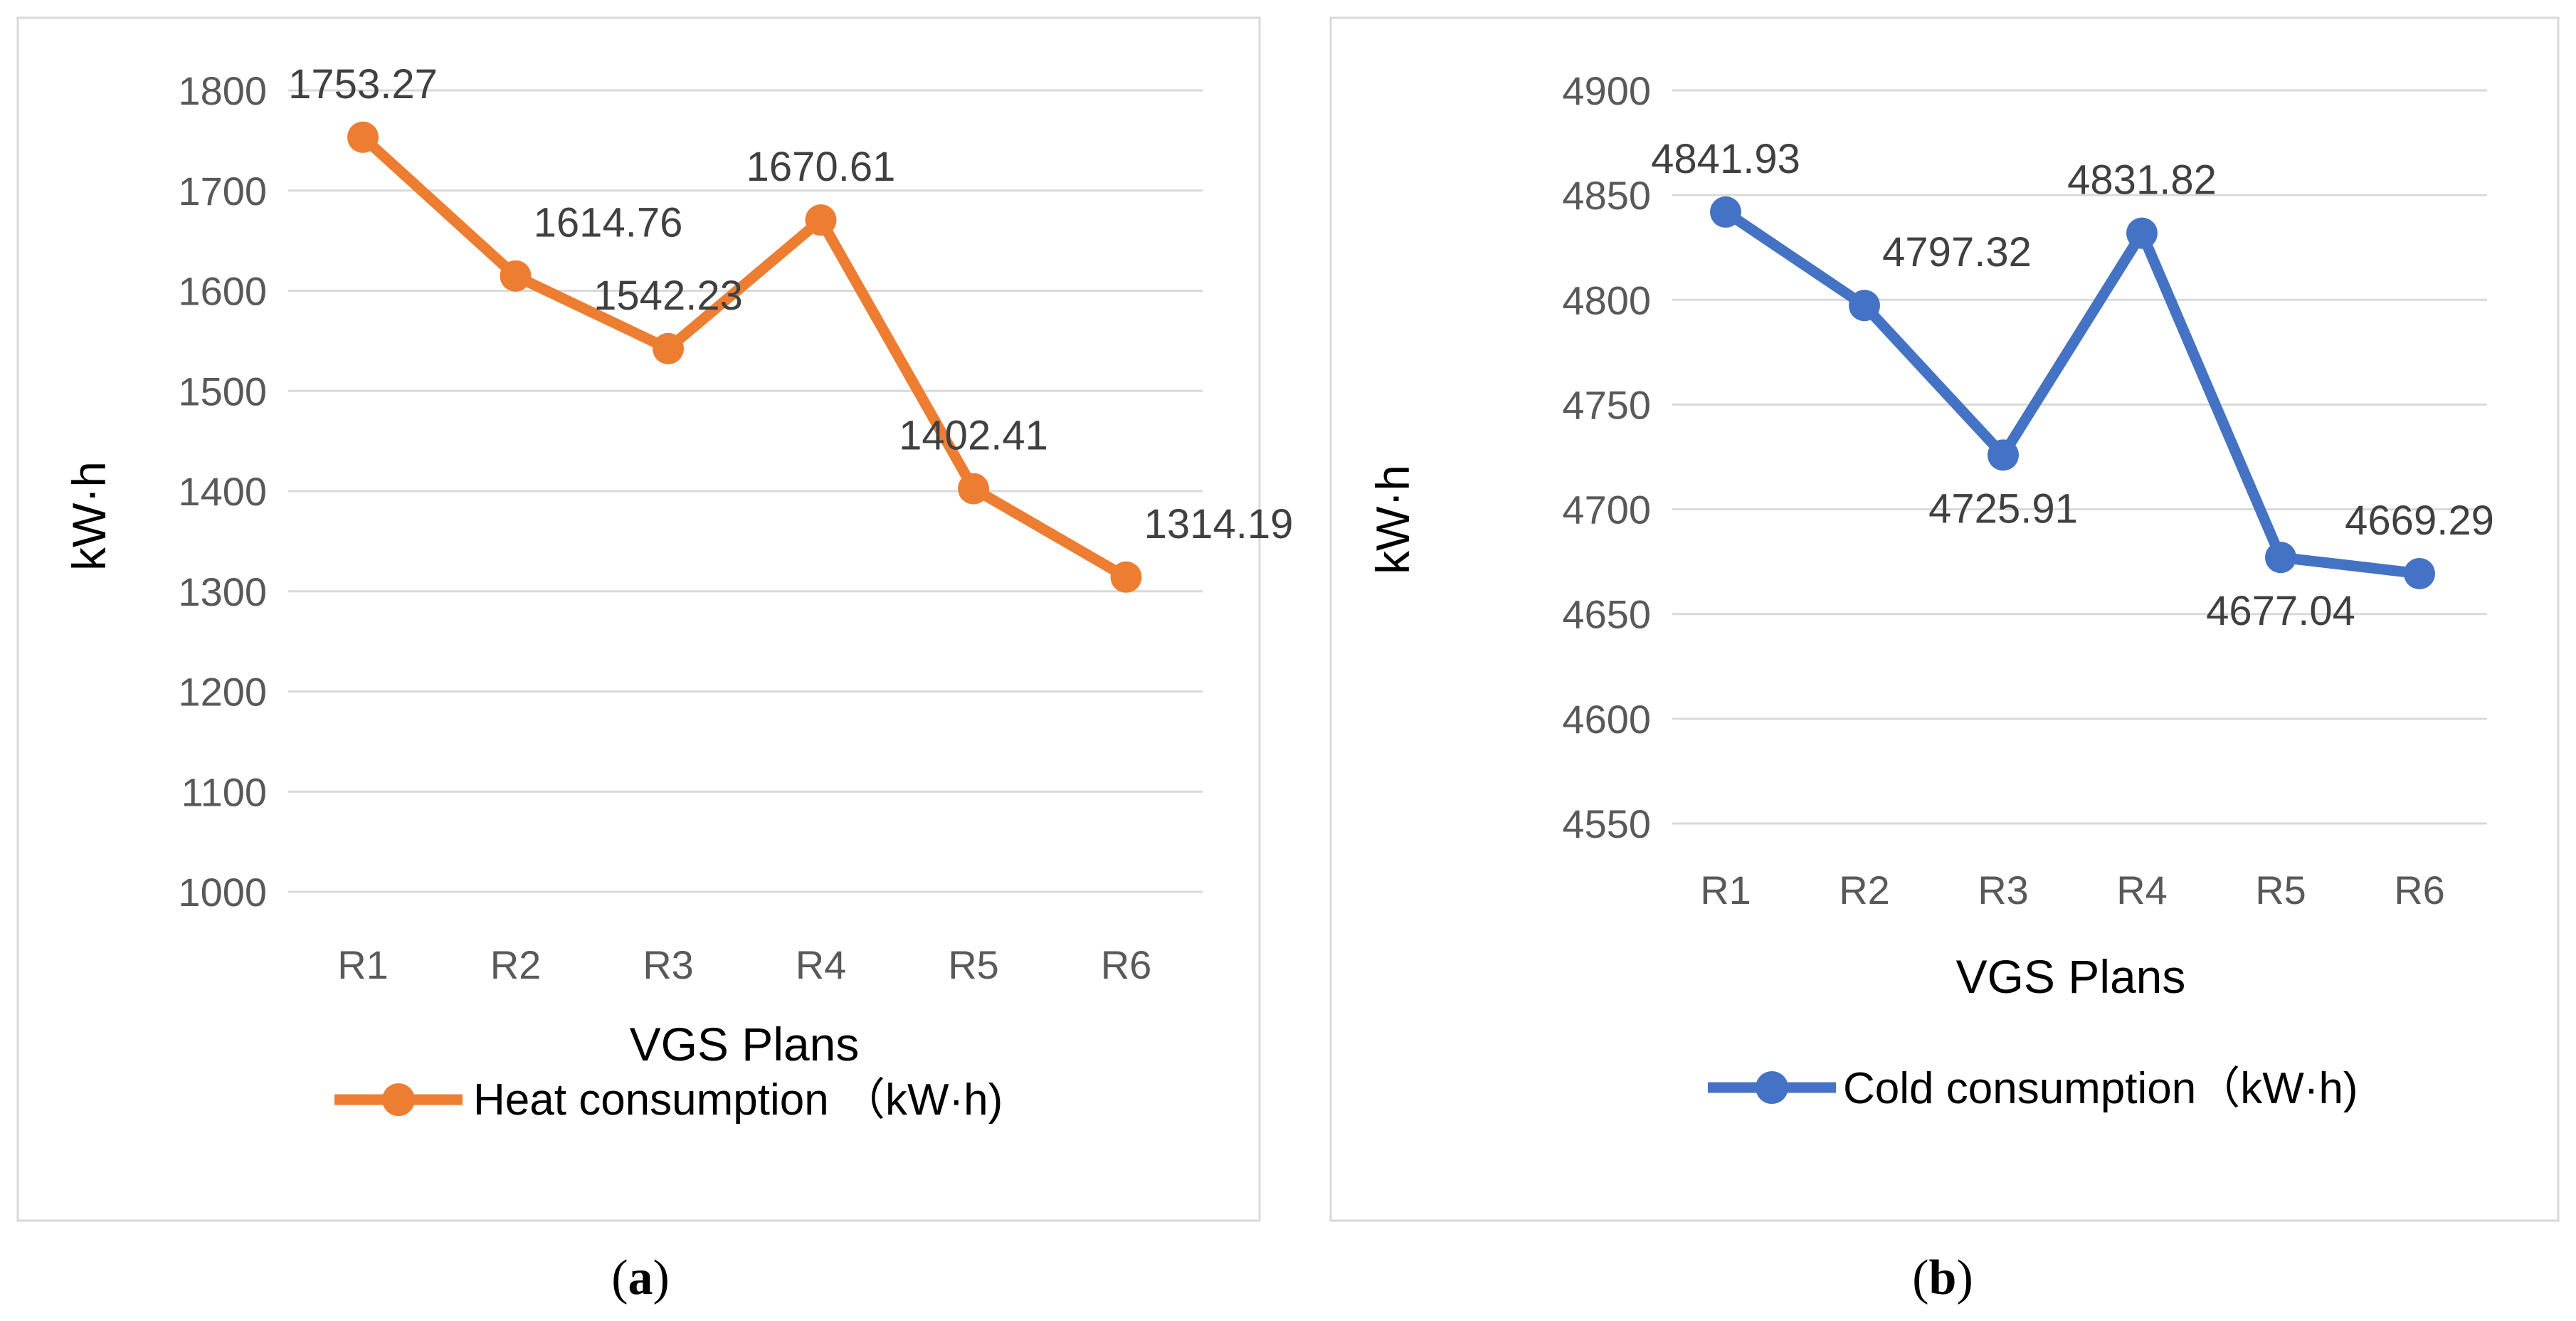 Image resolution: width=2576 pixels, height=1321 pixels. What do you see at coordinates (1126, 964) in the screenshot?
I see `a-x-tick-R6: R6` at bounding box center [1126, 964].